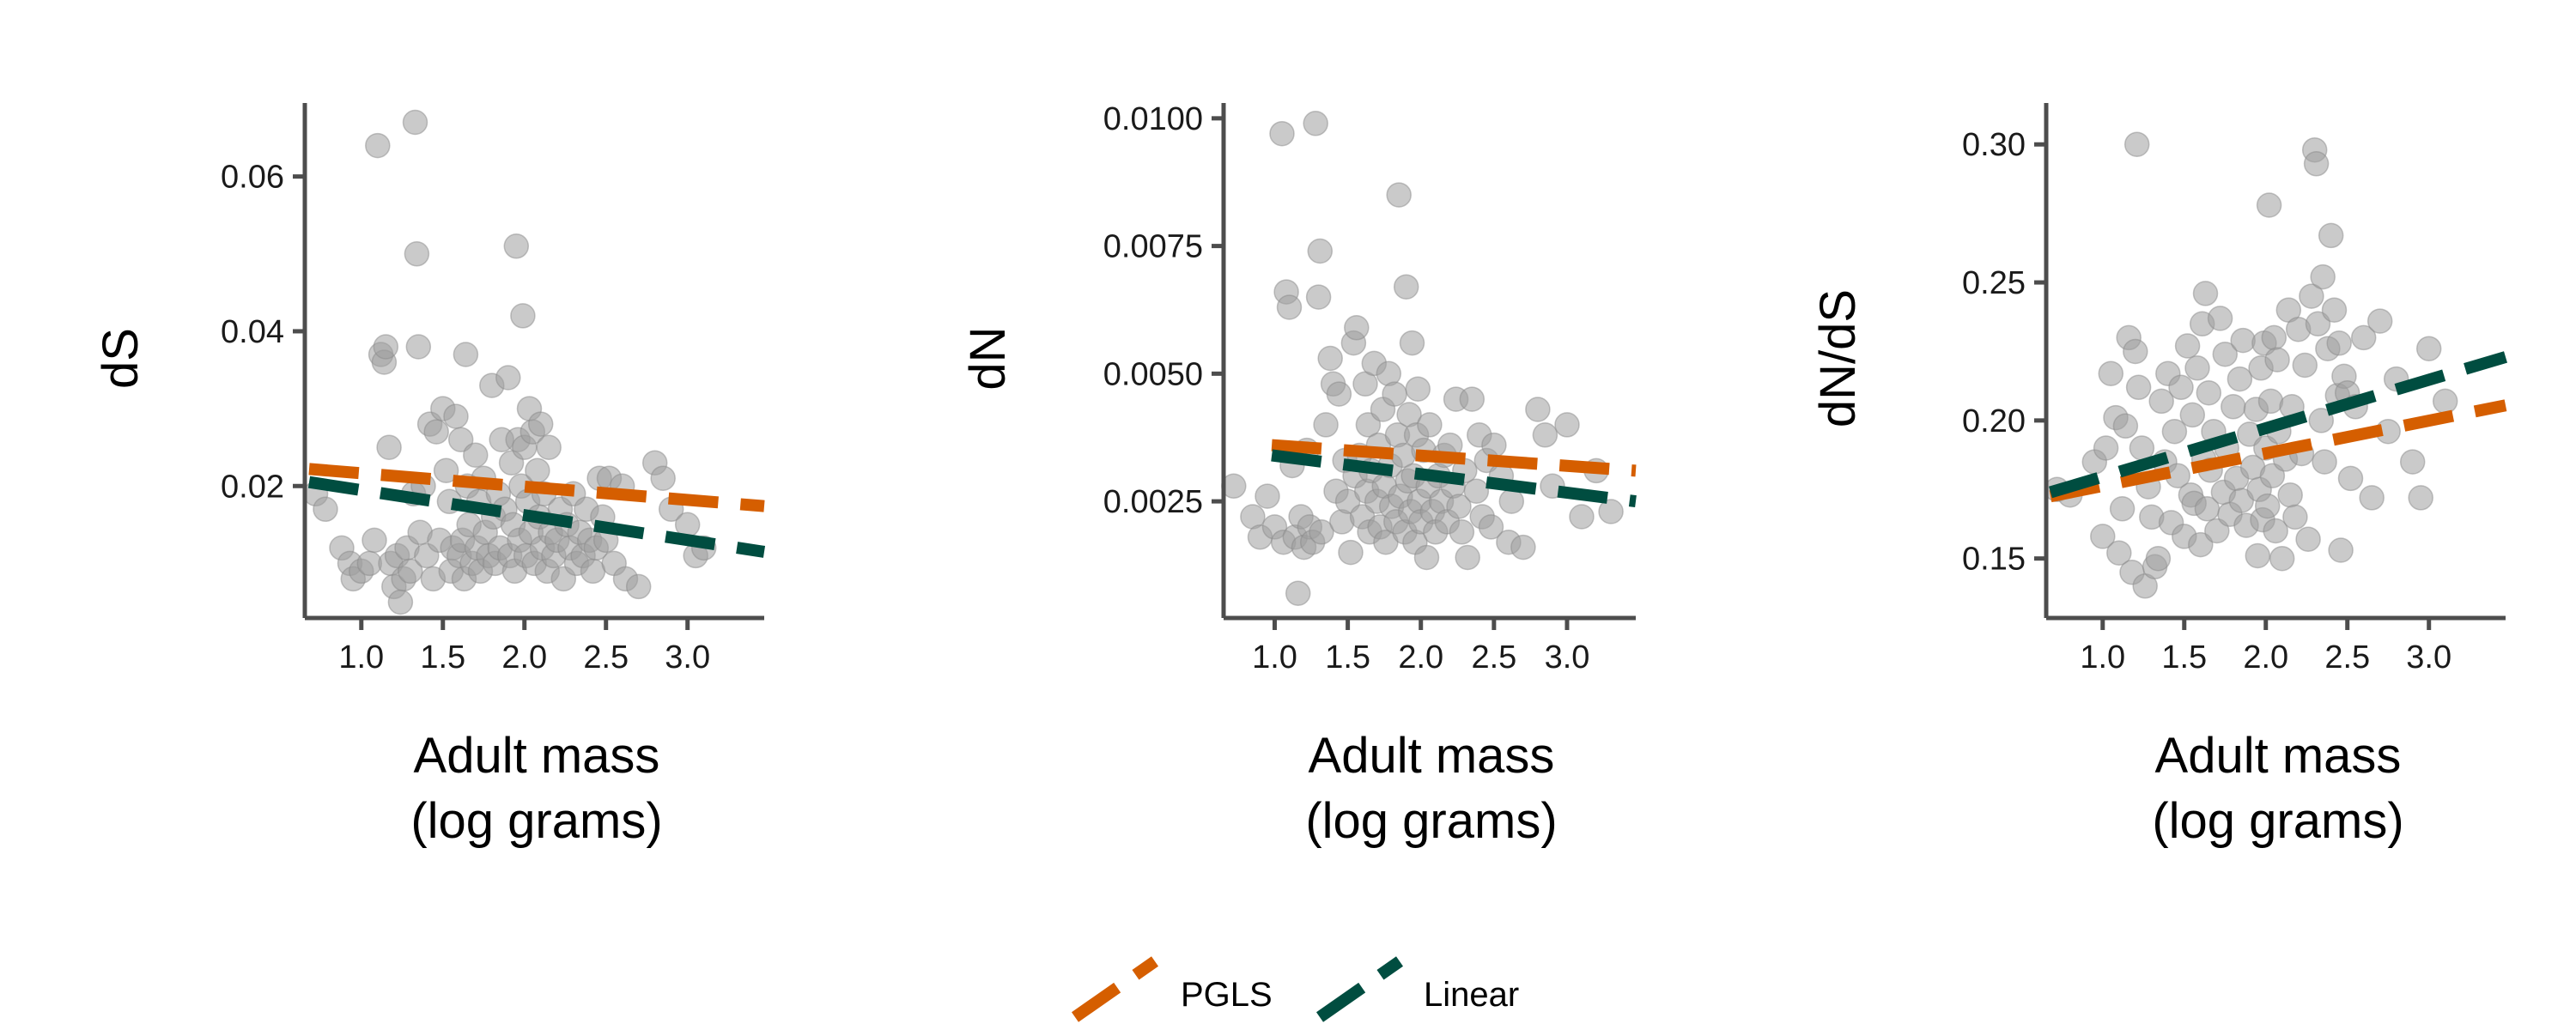  What do you see at coordinates (1153, 374) in the screenshot?
I see `y-tick-label: 0.0050` at bounding box center [1153, 374].